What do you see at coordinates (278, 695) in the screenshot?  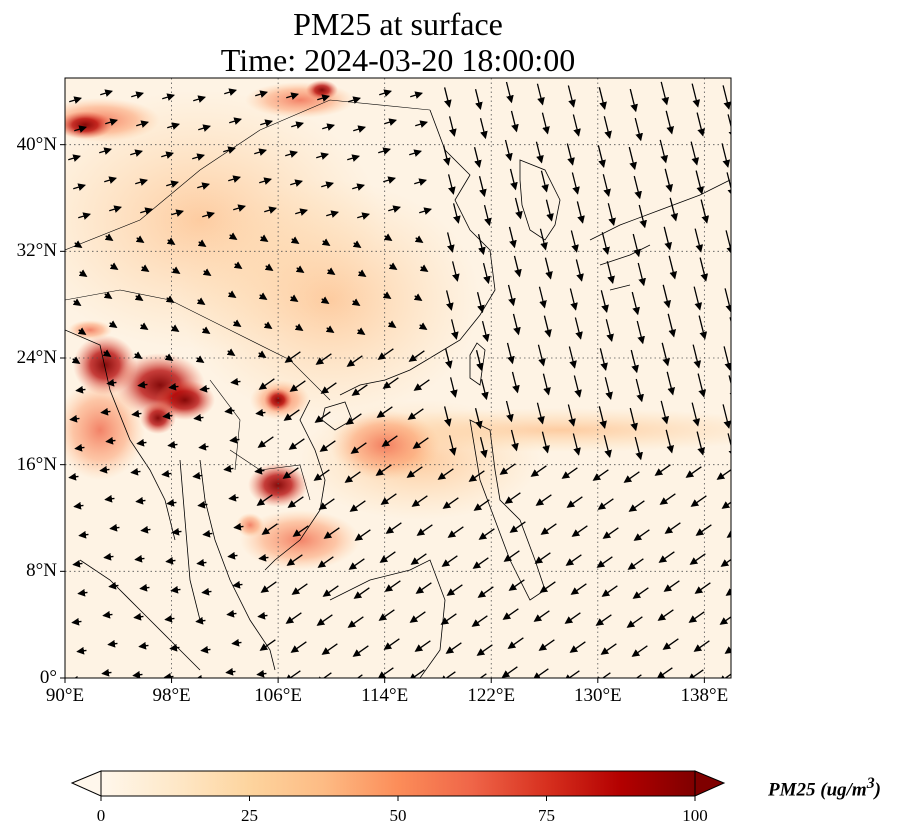 I see `lon-tick-label: 106°E` at bounding box center [278, 695].